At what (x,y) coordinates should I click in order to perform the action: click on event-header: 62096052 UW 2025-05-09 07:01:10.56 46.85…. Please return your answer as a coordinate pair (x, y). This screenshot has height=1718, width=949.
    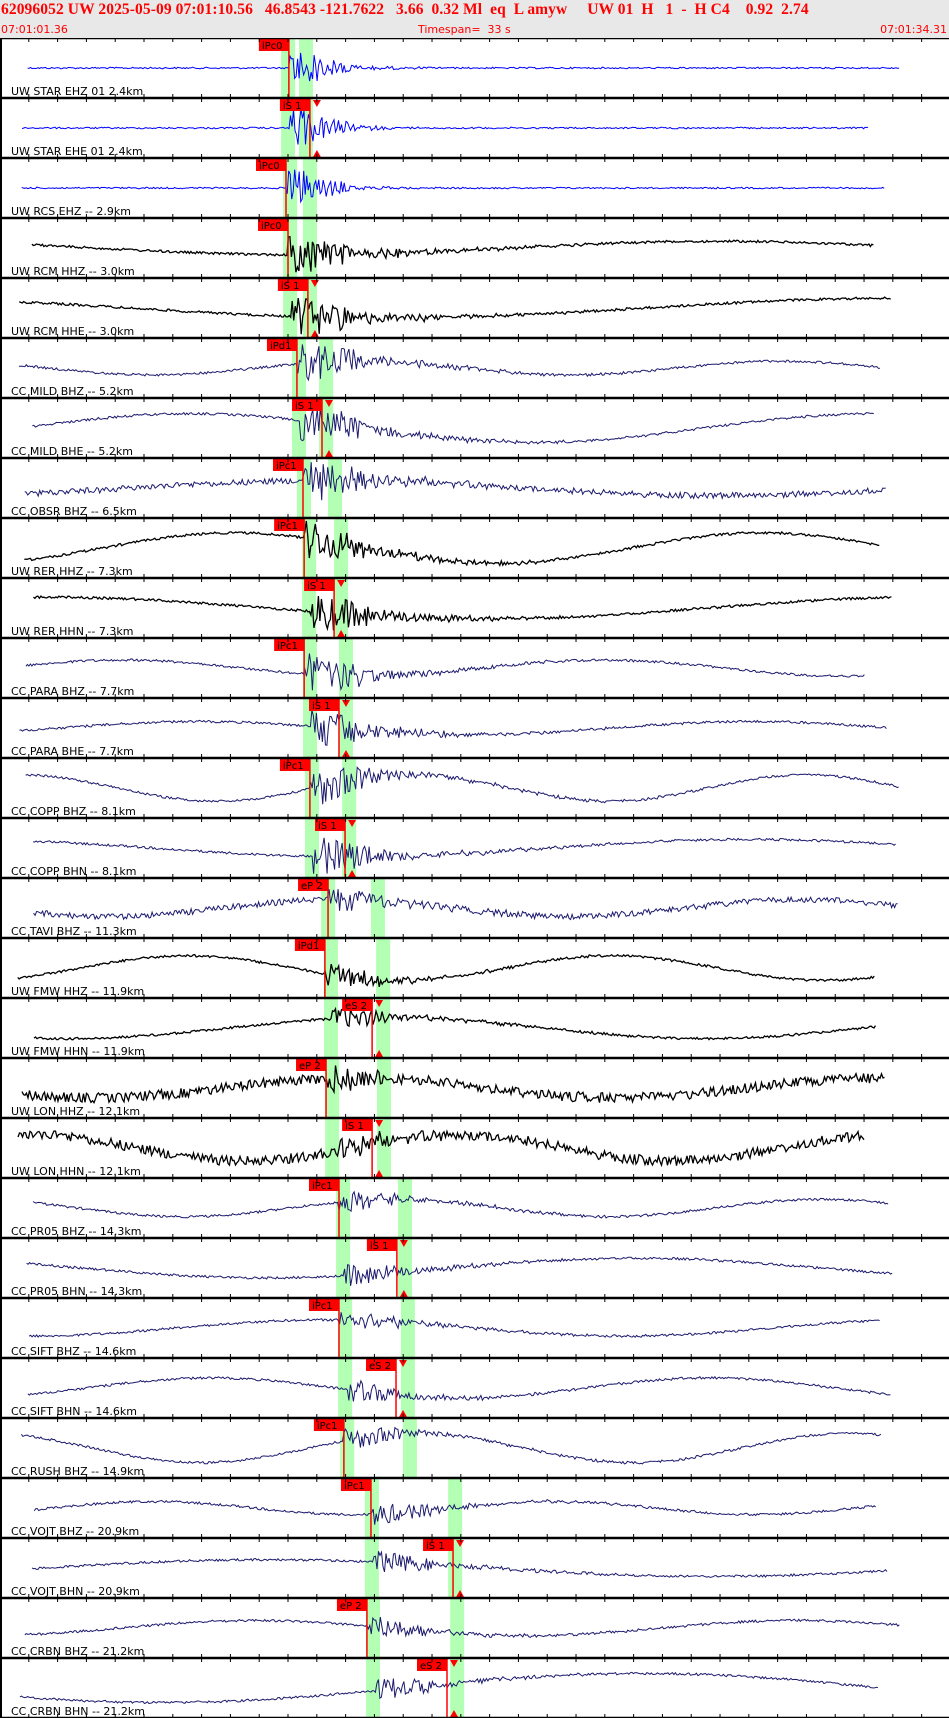
    Looking at the image, I should click on (474, 19).